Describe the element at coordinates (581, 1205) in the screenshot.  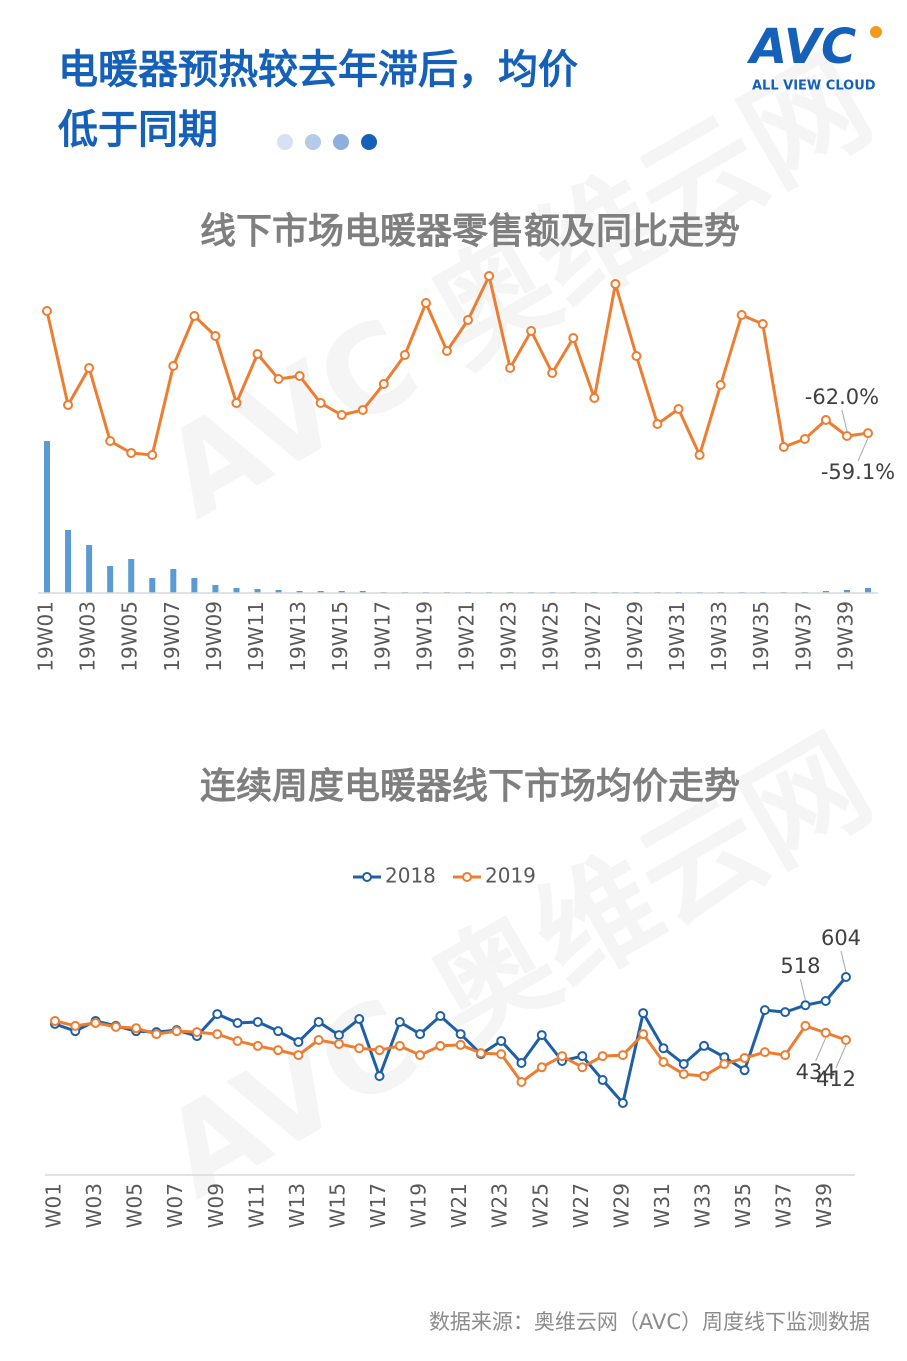
I see `x-tick-label: W27` at that location.